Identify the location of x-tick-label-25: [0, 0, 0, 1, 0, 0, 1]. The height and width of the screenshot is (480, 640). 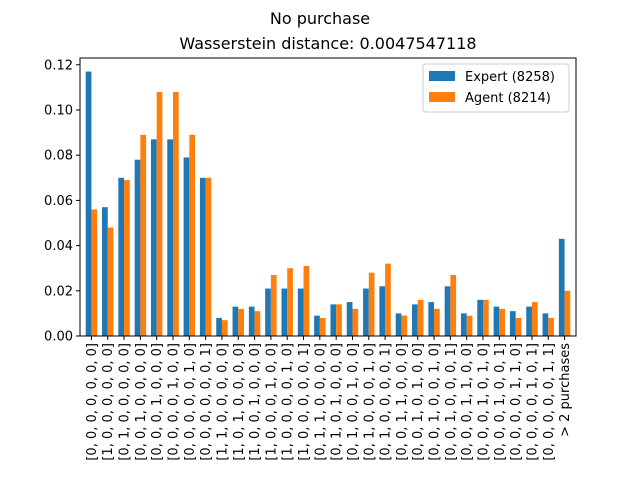
(500, 402).